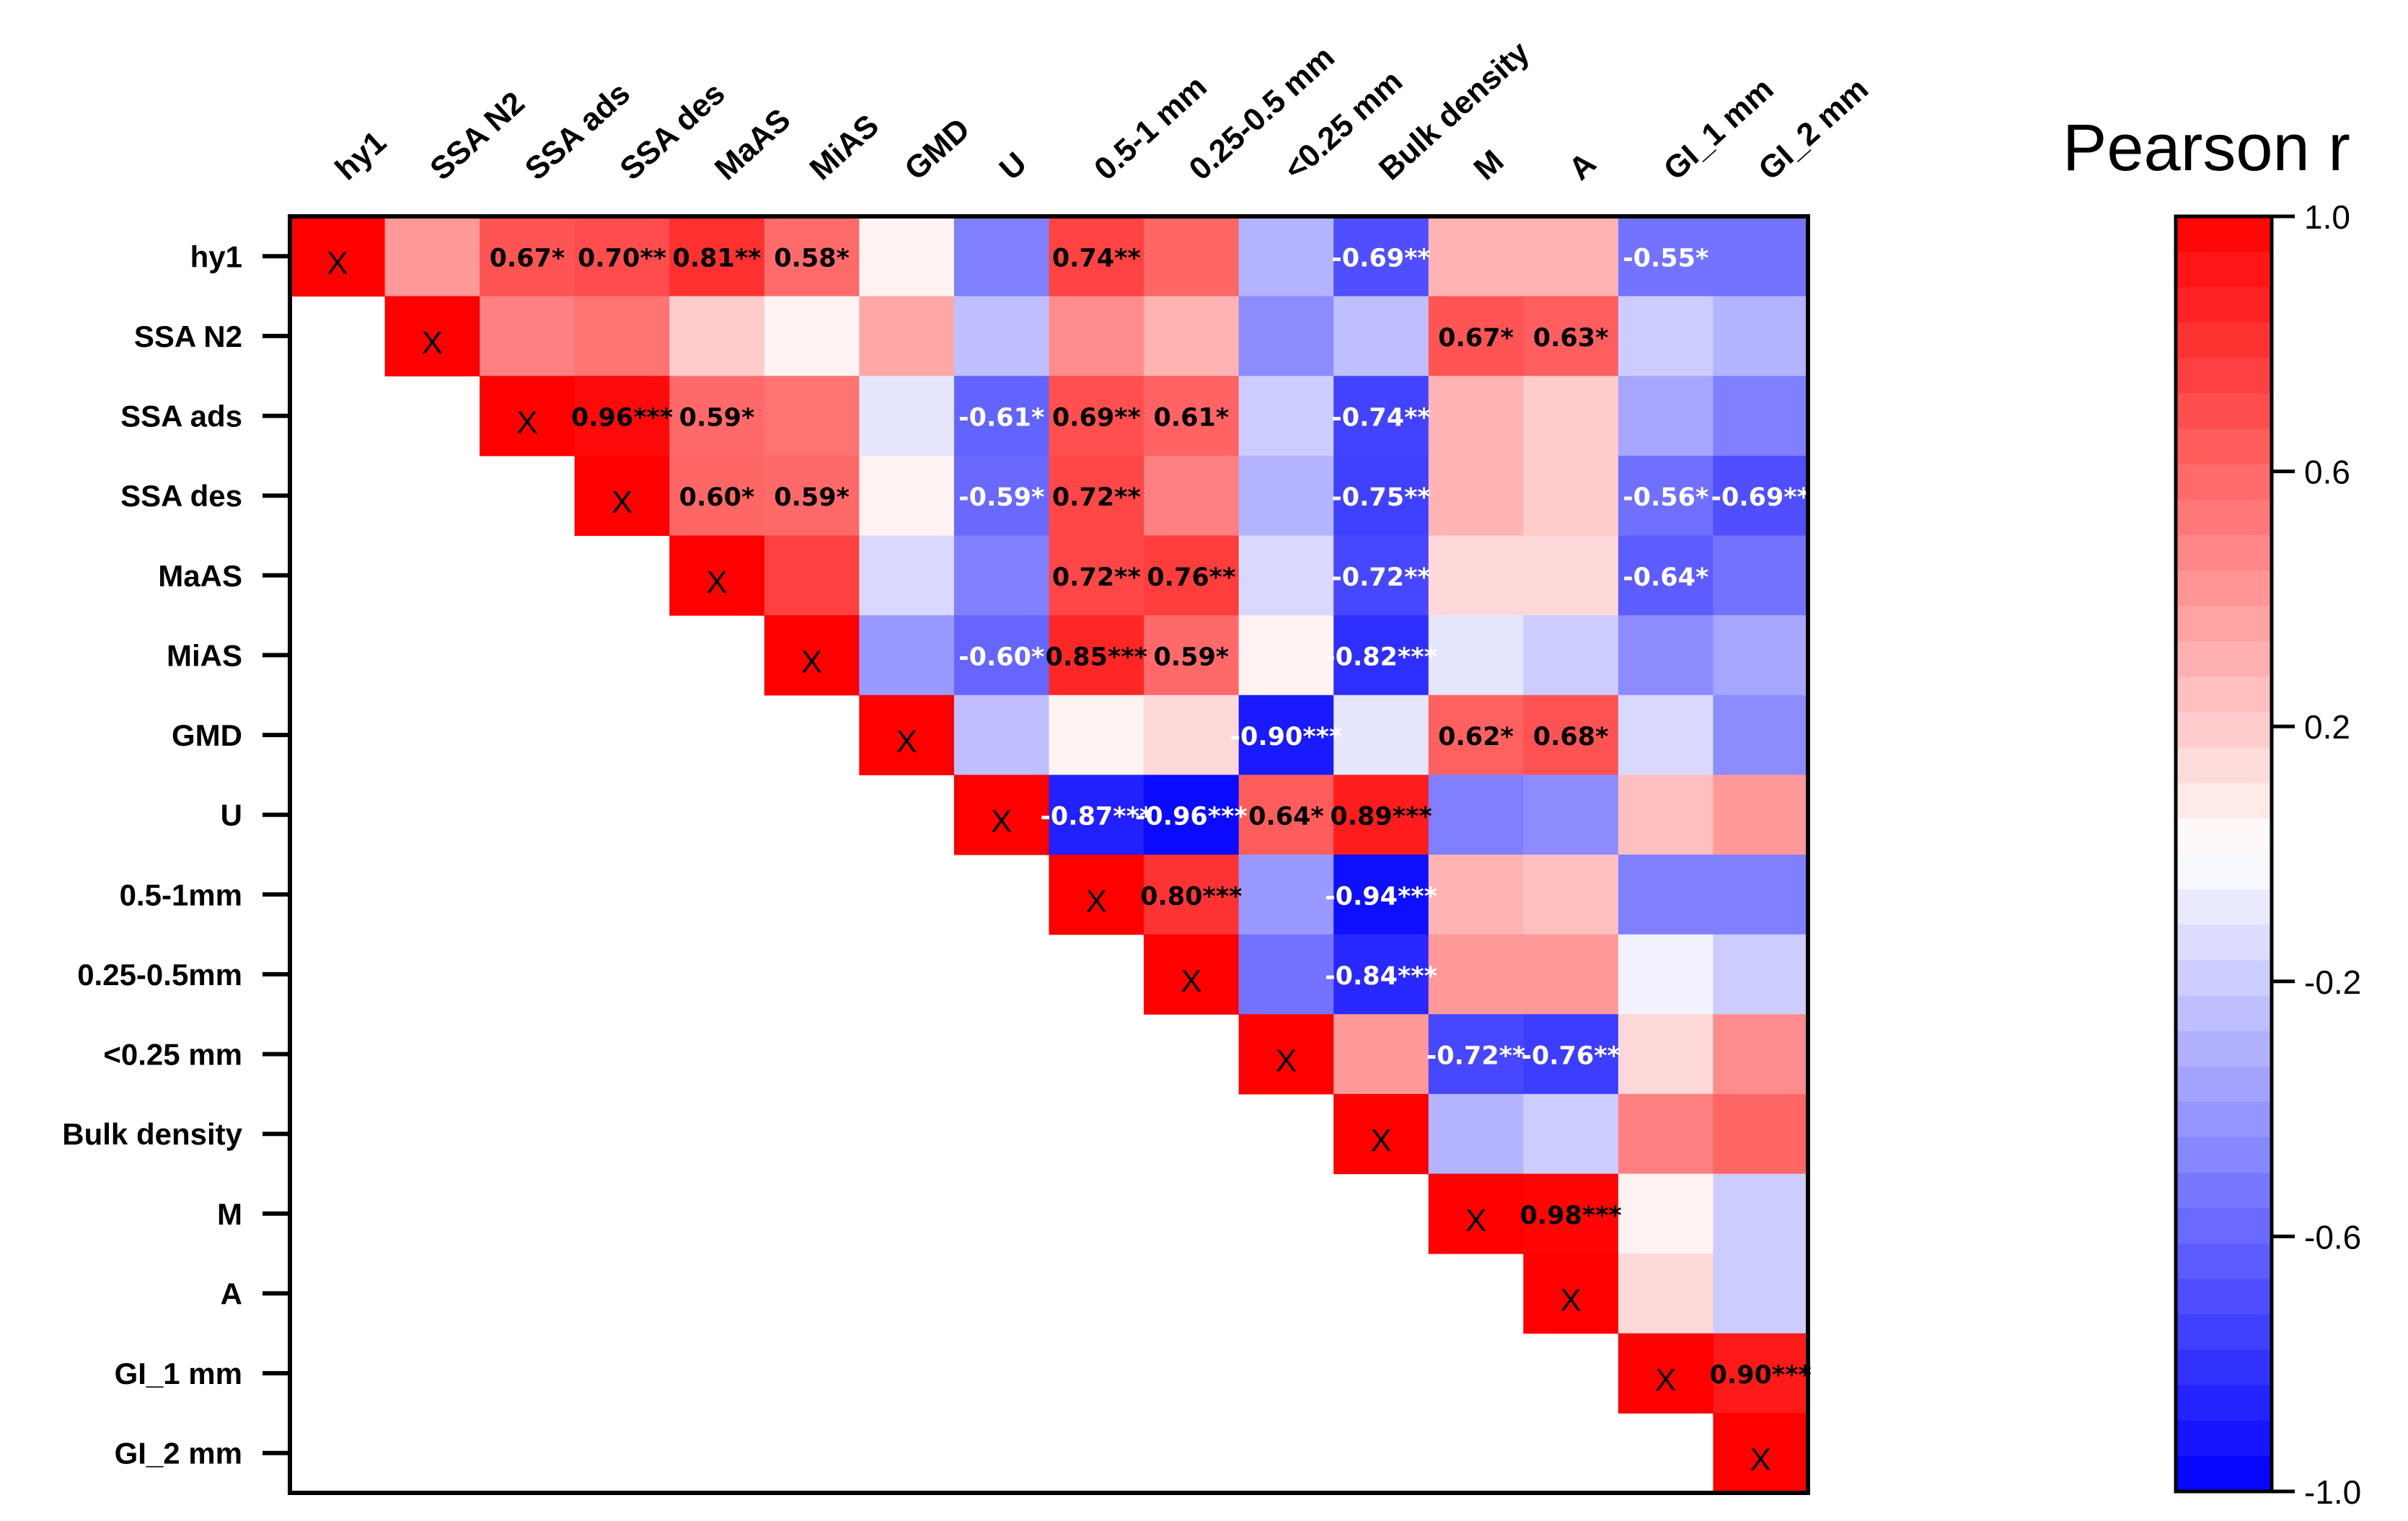  Describe the element at coordinates (216, 256) in the screenshot. I see `row-label: hy1` at that location.